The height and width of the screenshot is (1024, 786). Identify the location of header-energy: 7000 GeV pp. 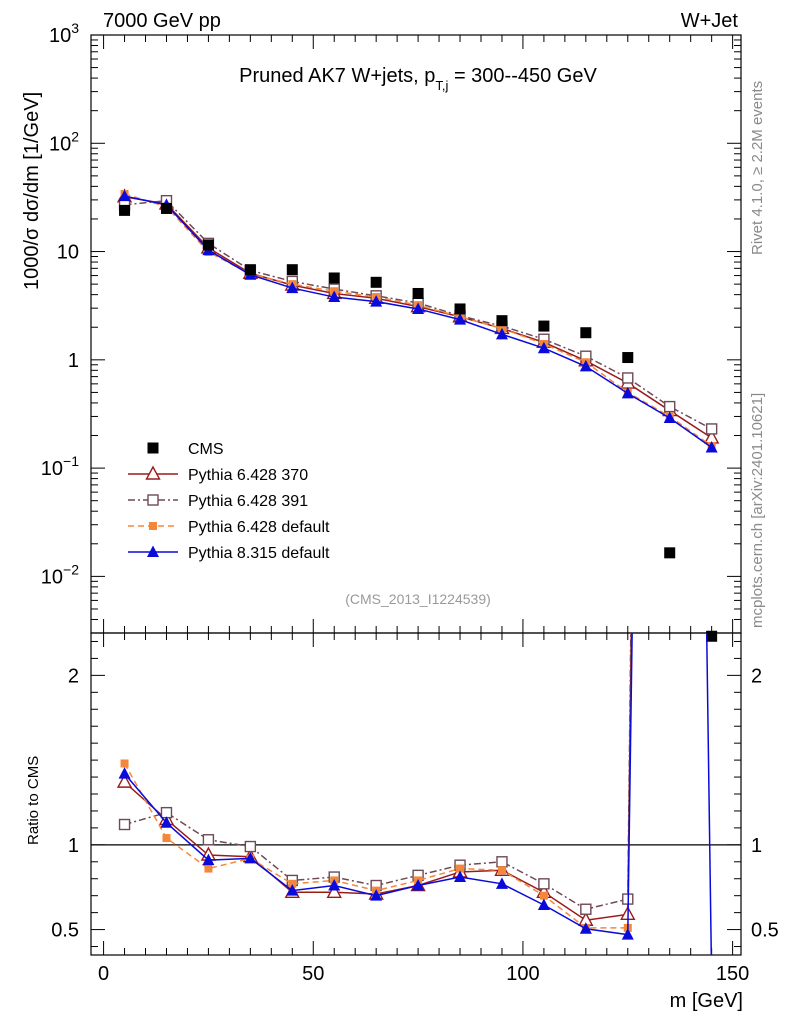
(162, 21).